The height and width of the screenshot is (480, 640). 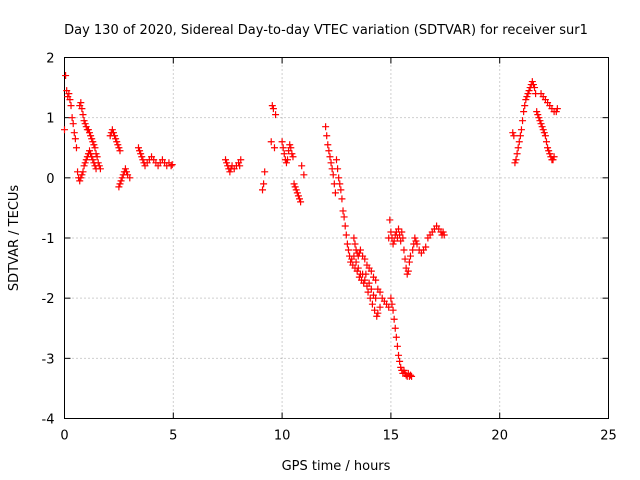 What do you see at coordinates (48, 239) in the screenshot?
I see `y-tick-label: -1` at bounding box center [48, 239].